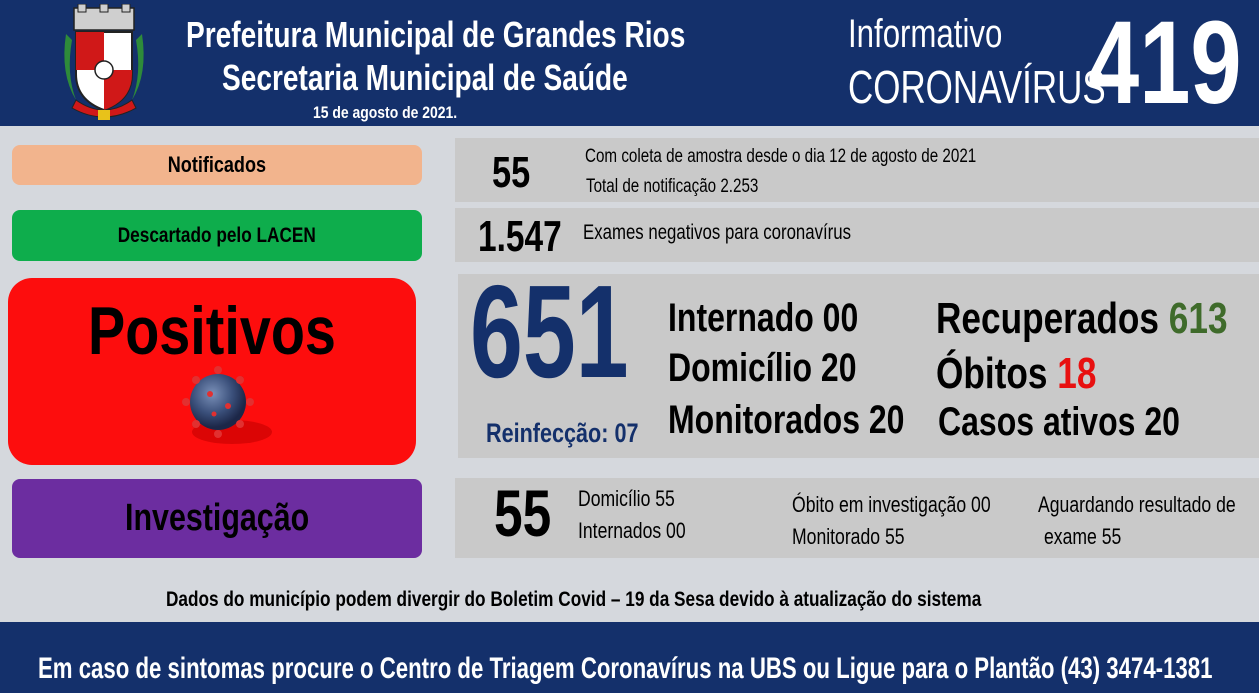 This screenshot has width=1259, height=693. I want to click on inv-obito: Óbito em investigação 00, so click(891, 504).